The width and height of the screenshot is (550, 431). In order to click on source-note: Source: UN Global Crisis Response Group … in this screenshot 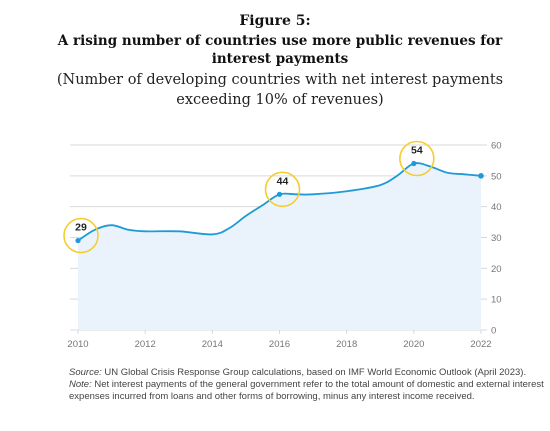, I will do `click(306, 373)`.